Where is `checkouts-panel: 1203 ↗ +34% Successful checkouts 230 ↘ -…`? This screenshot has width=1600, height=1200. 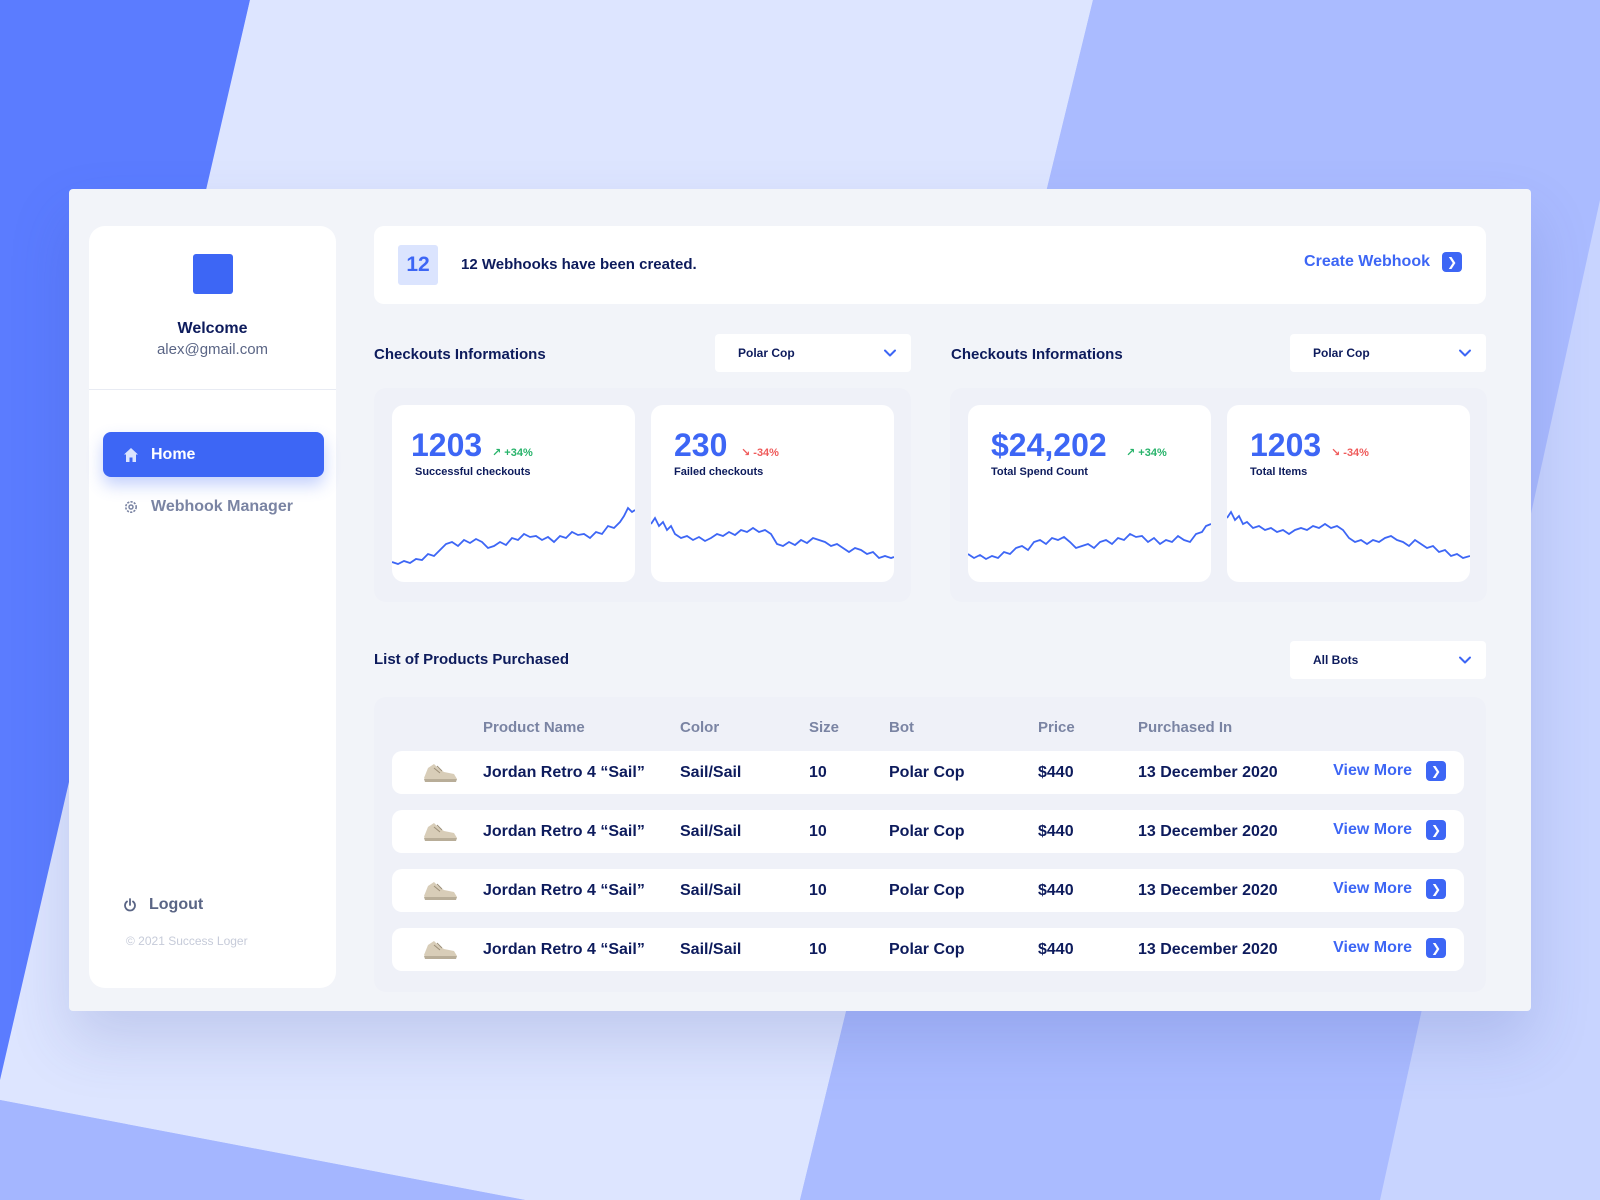 checkouts-panel: 1203 ↗ +34% Successful checkouts 230 ↘ -… is located at coordinates (642, 495).